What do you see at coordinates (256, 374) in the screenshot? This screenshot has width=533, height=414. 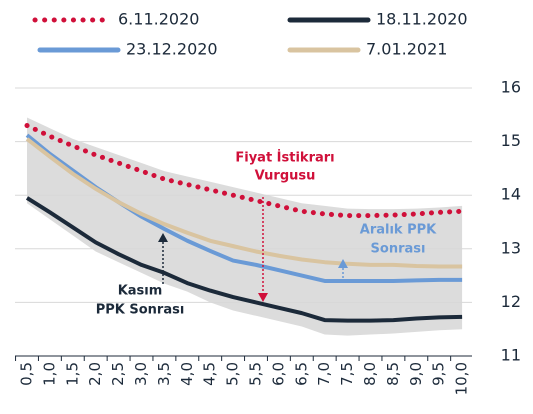 I see `x-tick-label: 5,5` at bounding box center [256, 374].